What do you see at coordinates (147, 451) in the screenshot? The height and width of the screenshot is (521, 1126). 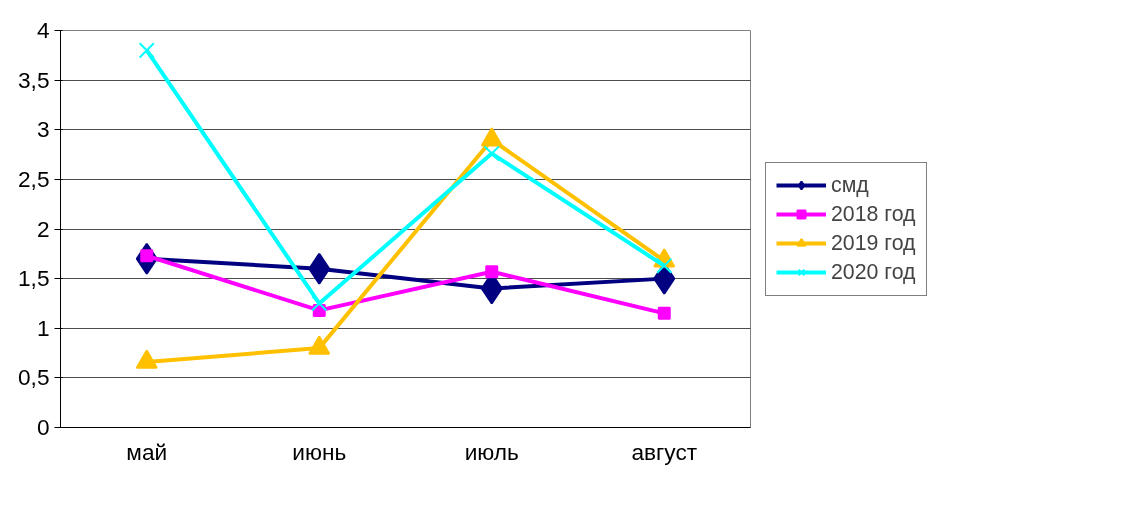 I see `x-tick-label: май` at bounding box center [147, 451].